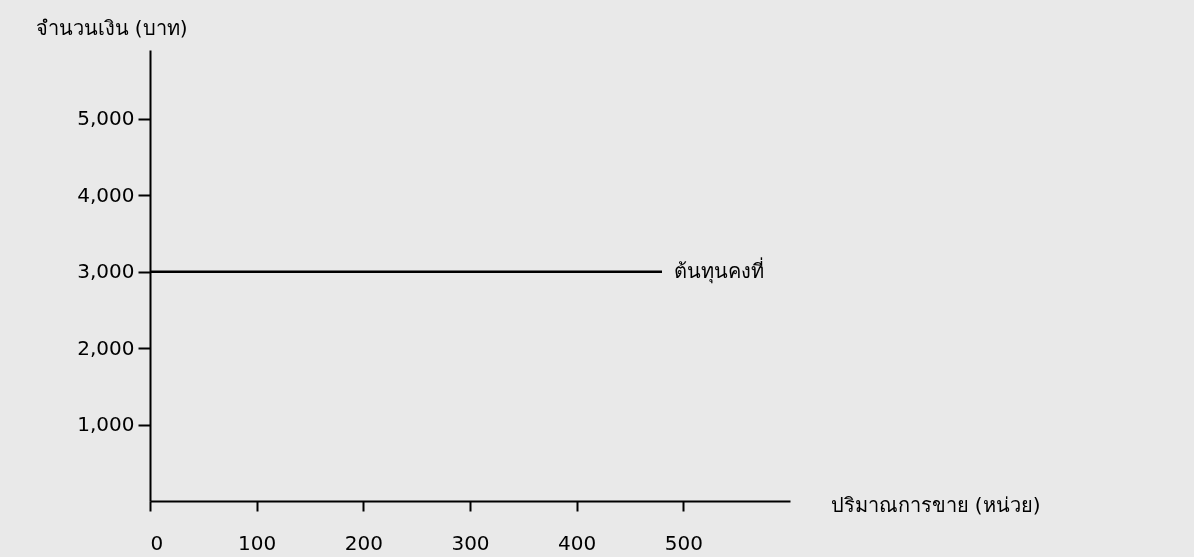  I want to click on x-tick-label: 0, so click(157, 542).